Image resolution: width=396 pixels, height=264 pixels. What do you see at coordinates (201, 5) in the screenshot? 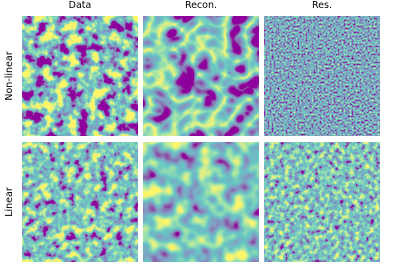
I see `column-title: Recon.` at bounding box center [201, 5].